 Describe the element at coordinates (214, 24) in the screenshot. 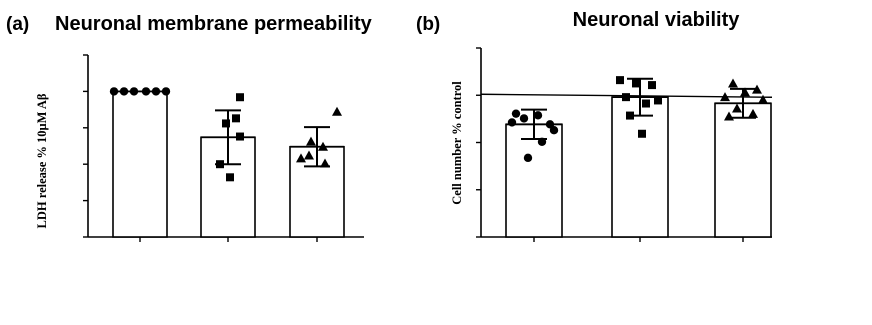

I see `panel-a-title: Neuronal membrane permeability` at that location.